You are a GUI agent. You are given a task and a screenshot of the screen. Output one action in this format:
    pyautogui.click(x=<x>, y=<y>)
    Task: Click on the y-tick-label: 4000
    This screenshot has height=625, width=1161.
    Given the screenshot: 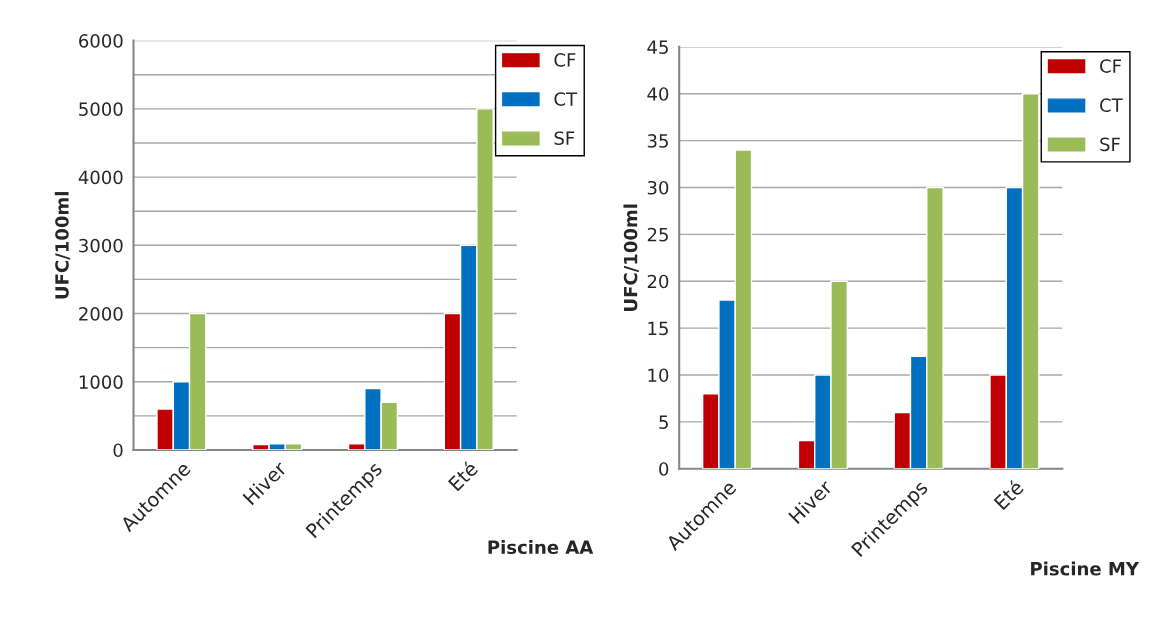 What is the action you would take?
    pyautogui.click(x=100, y=177)
    